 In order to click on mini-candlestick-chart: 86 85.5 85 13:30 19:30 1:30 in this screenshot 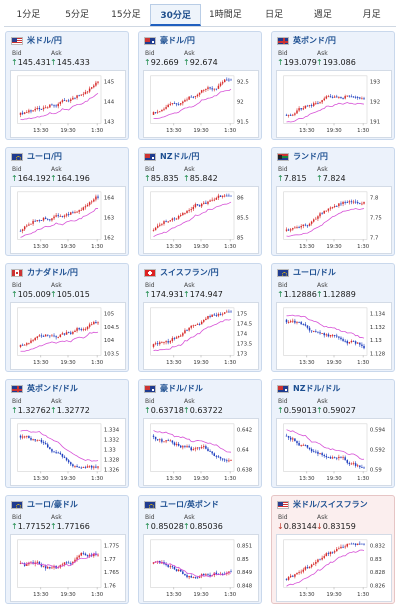, I will do `click(201, 220)`.